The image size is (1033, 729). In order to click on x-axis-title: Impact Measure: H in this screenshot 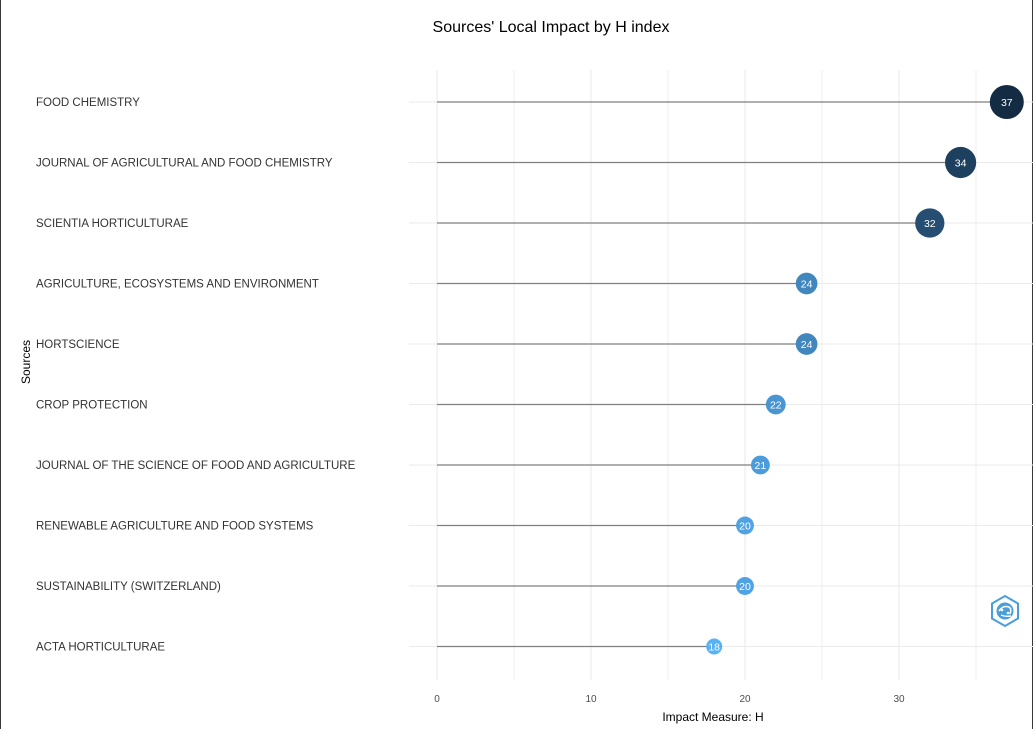, I will do `click(712, 717)`.